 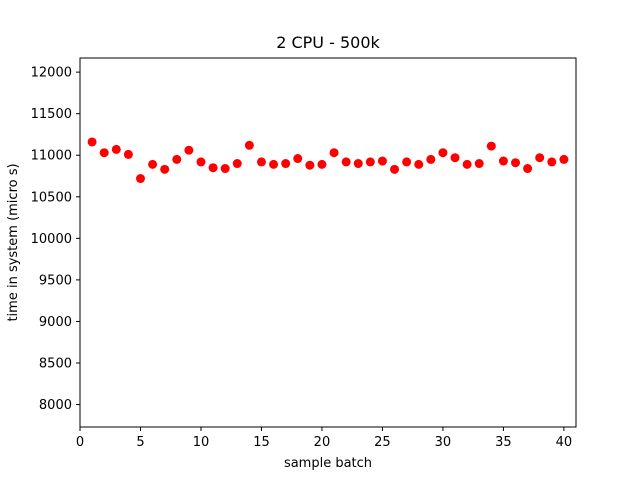 What do you see at coordinates (503, 442) in the screenshot?
I see `x-tick-label: 35` at bounding box center [503, 442].